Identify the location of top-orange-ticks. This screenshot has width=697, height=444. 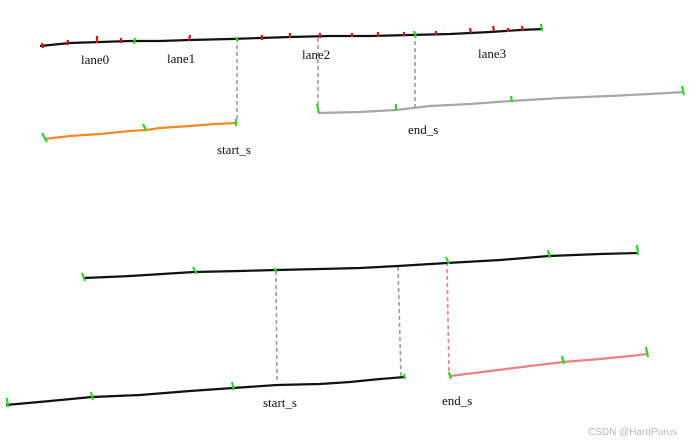
(139, 131).